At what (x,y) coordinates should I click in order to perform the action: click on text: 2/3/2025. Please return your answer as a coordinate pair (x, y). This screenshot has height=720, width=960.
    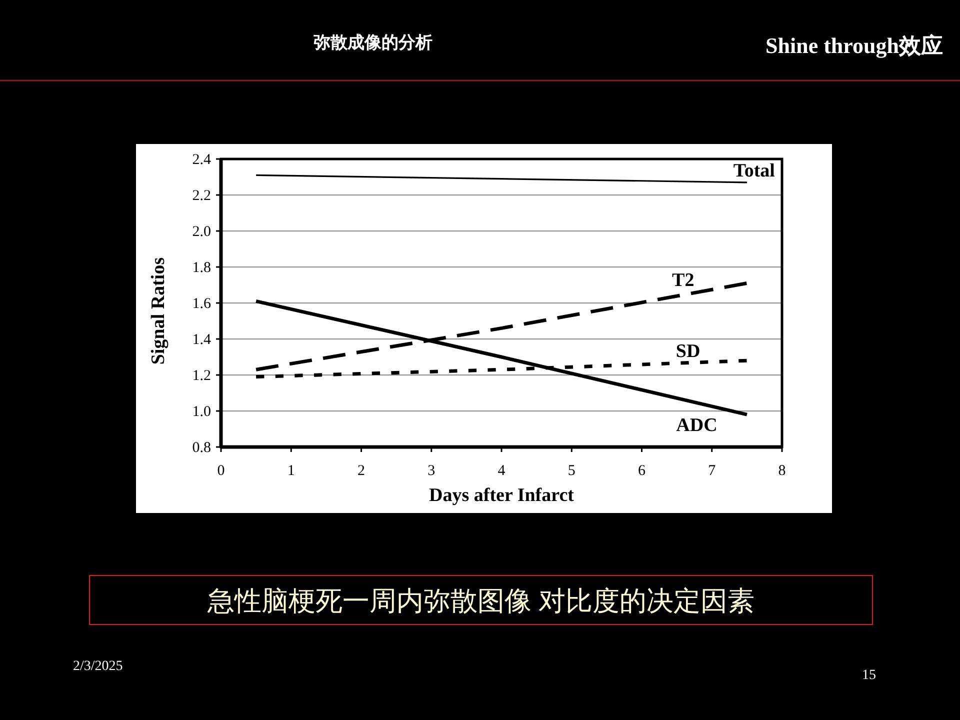
    Looking at the image, I should click on (98, 666).